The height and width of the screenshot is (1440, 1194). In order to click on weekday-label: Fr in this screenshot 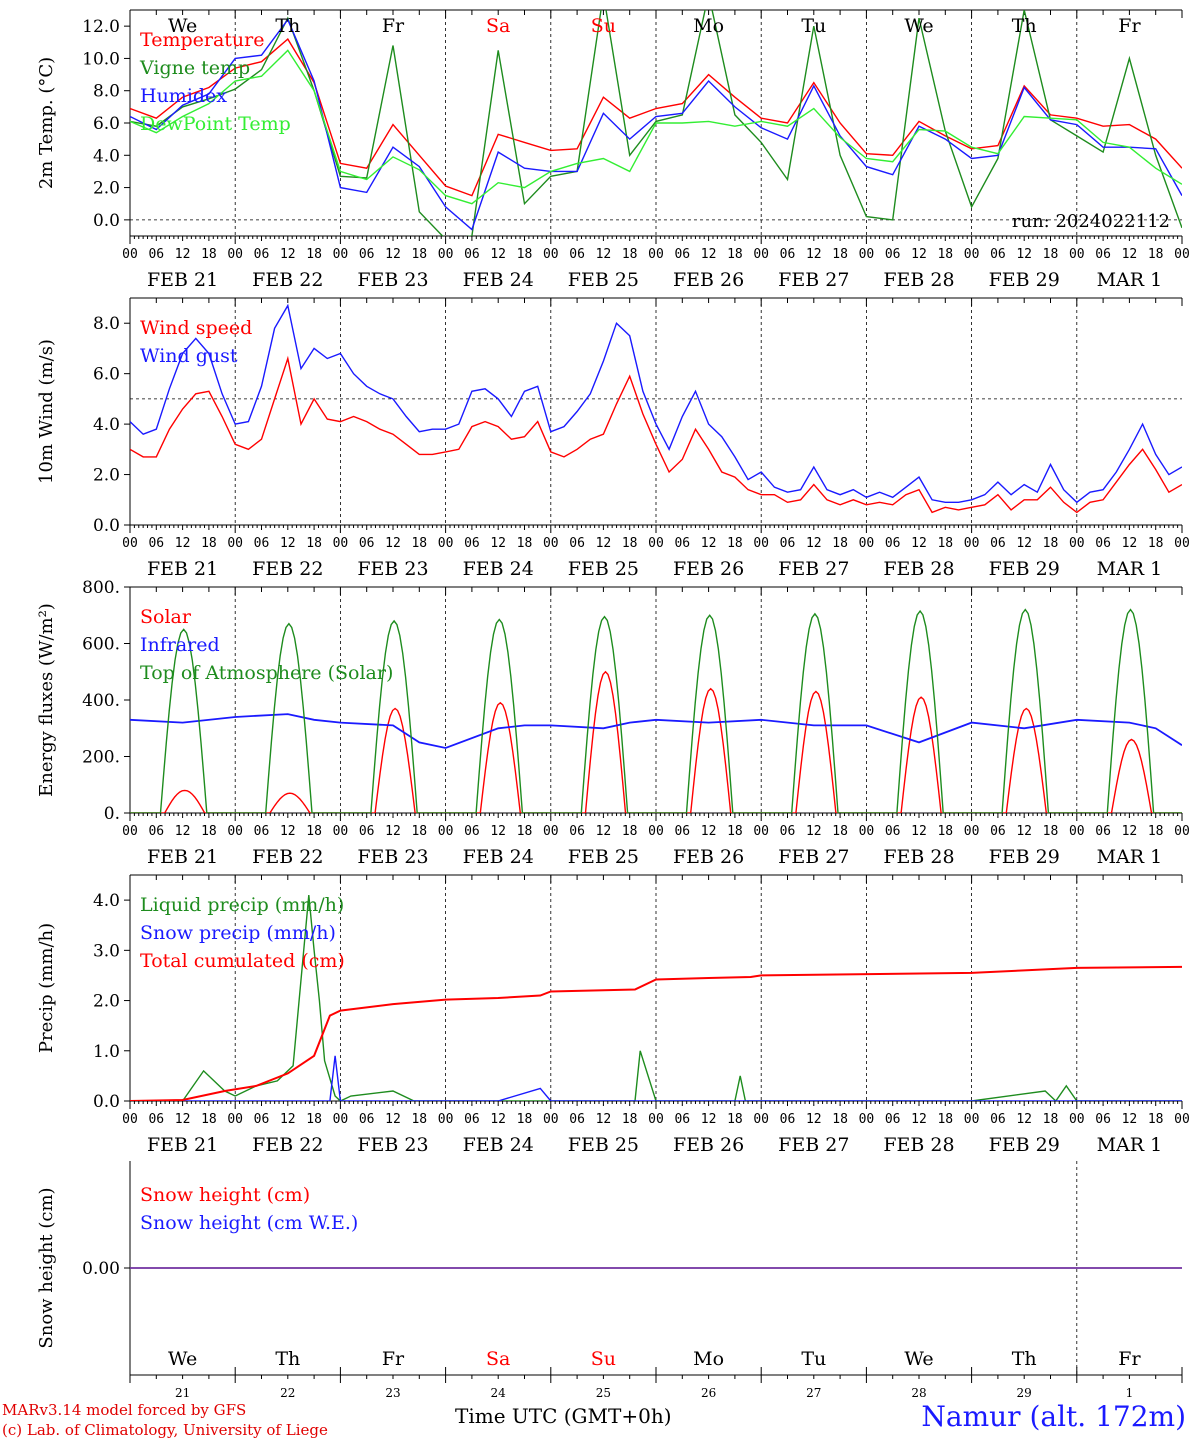, I will do `click(393, 1359)`.